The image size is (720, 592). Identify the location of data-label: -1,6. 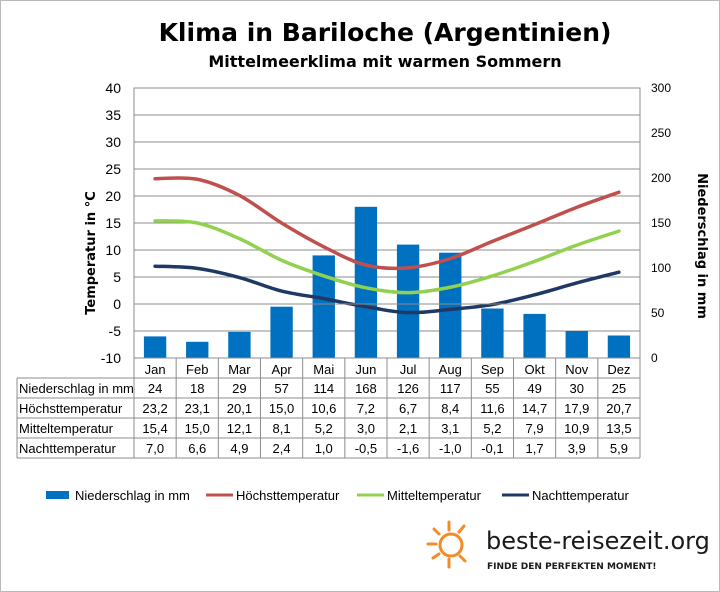
(408, 448).